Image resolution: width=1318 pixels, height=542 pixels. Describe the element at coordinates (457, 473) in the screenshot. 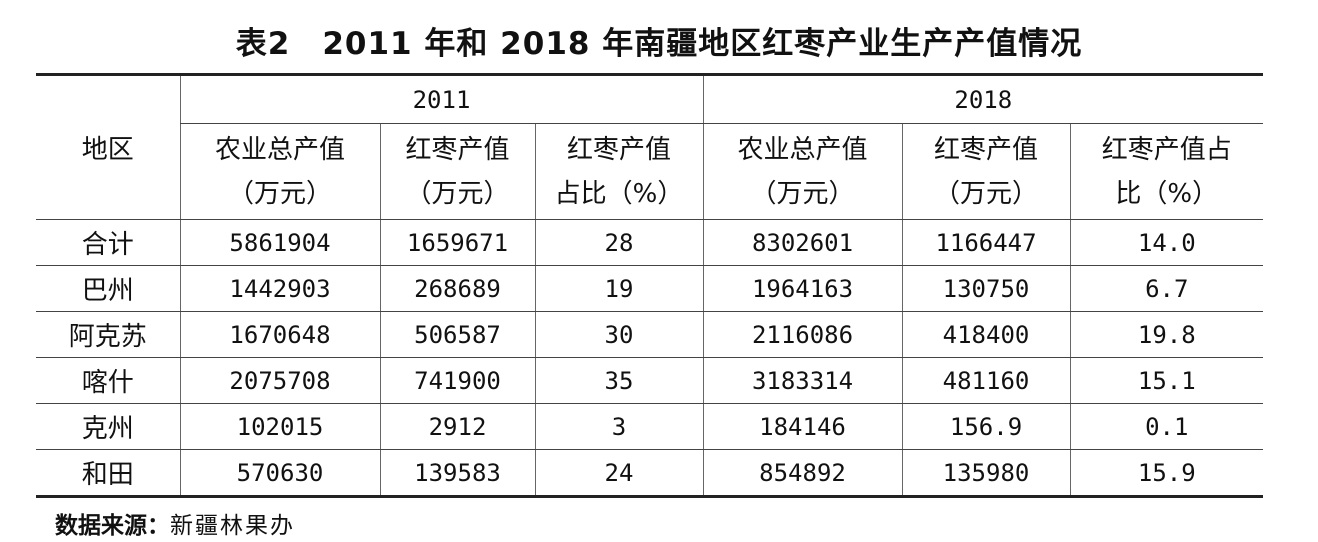

I see `table-cell: 139583` at that location.